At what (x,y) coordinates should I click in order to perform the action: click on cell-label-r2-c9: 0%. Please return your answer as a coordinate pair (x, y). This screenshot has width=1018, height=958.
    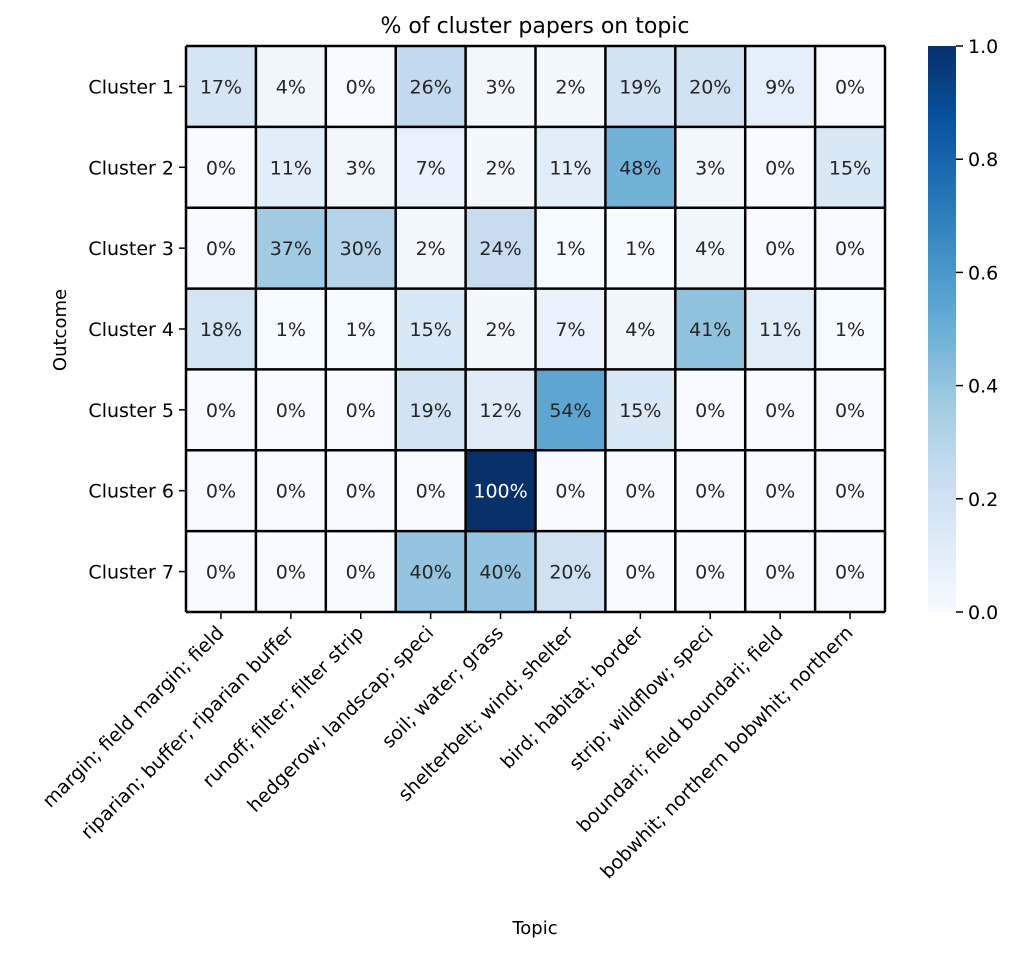
    Looking at the image, I should click on (780, 168).